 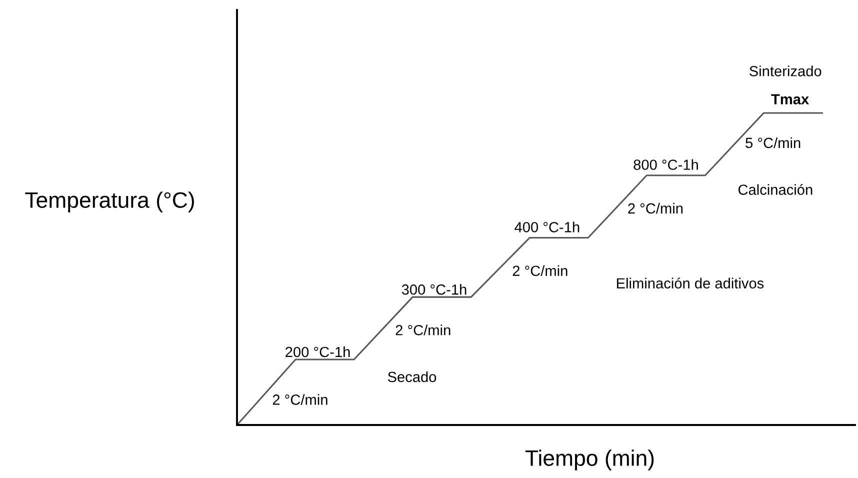 What do you see at coordinates (412, 376) in the screenshot?
I see `annotation: Secado` at bounding box center [412, 376].